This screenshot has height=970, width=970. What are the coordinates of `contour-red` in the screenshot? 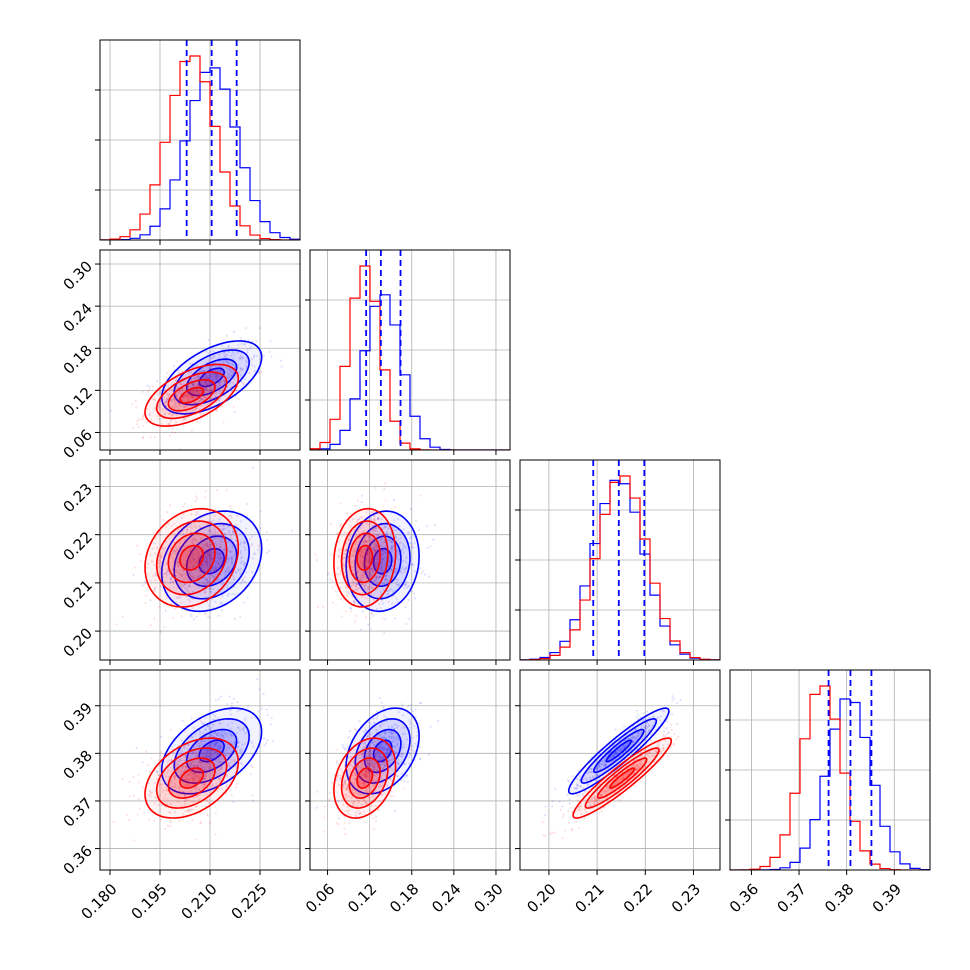 It's located at (191, 395).